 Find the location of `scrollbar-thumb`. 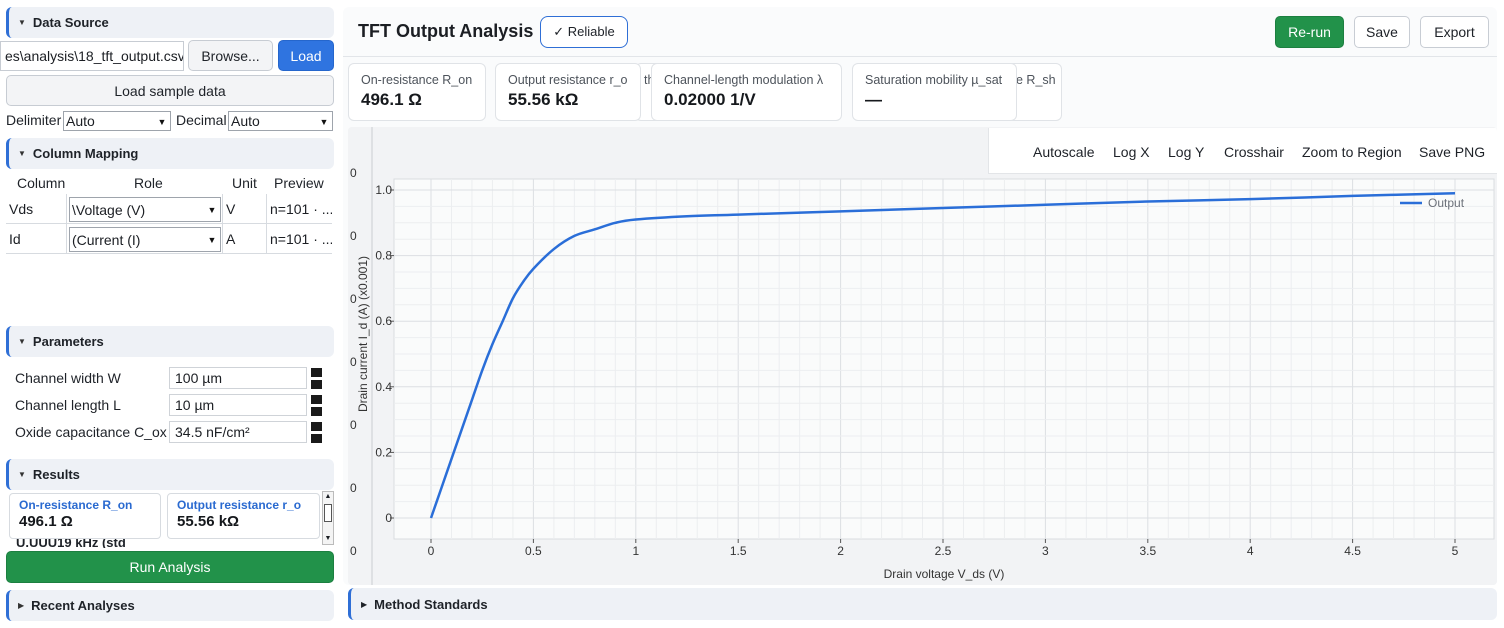

scrollbar-thumb is located at coordinates (328, 513).